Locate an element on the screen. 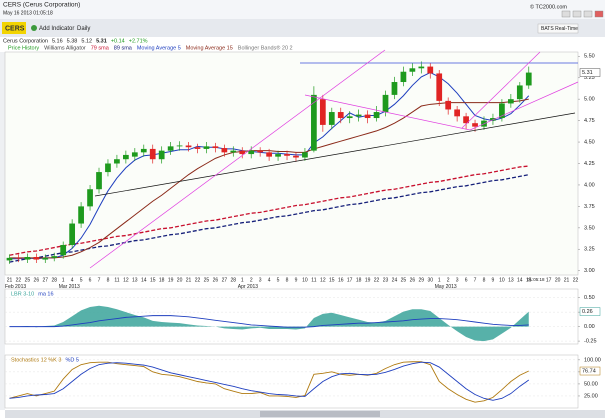 The height and width of the screenshot is (418, 605). x-tick-label: 21 is located at coordinates (10, 280).